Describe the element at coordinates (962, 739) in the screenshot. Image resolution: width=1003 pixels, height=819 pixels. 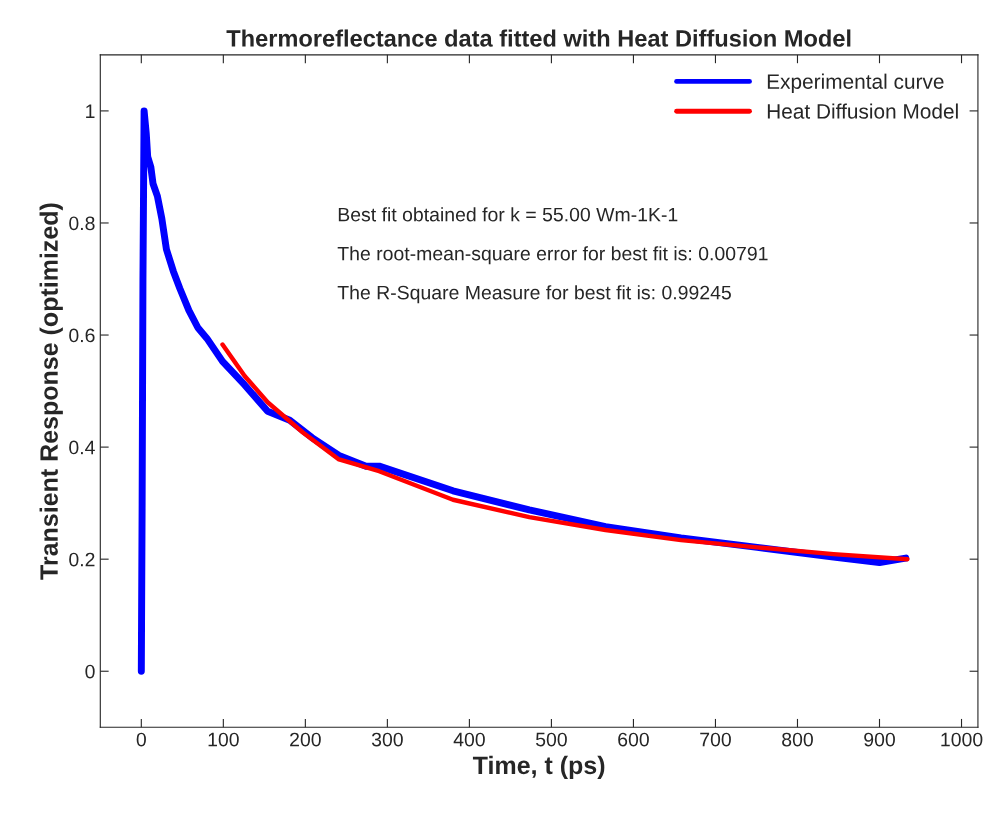
I see `x-tick-label: 1000` at that location.